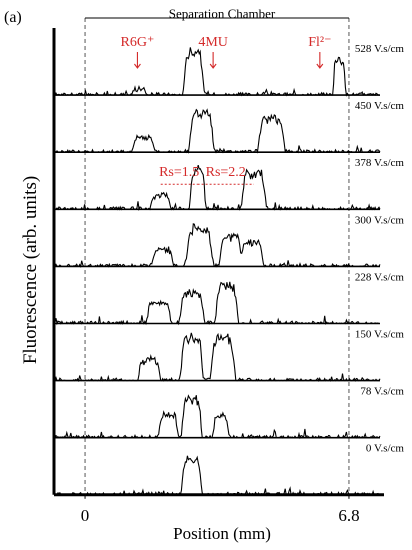 The width and height of the screenshot is (412, 550). I want to click on x-axis-label: Position (mm), so click(222, 533).